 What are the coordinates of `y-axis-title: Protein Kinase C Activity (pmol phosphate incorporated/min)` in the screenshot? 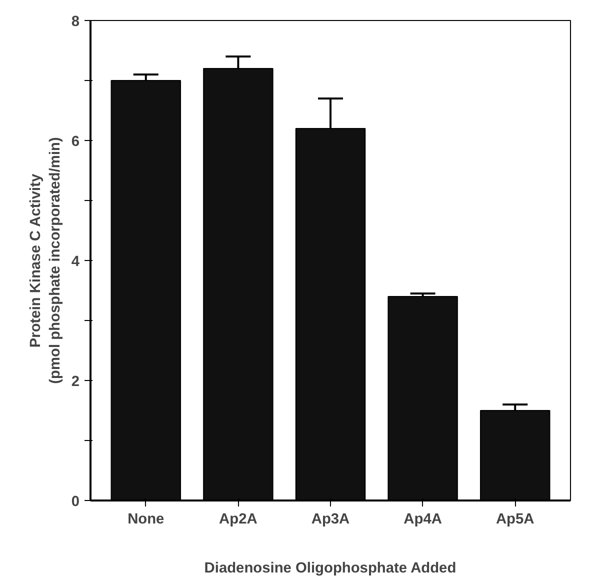 It's located at (46, 260).